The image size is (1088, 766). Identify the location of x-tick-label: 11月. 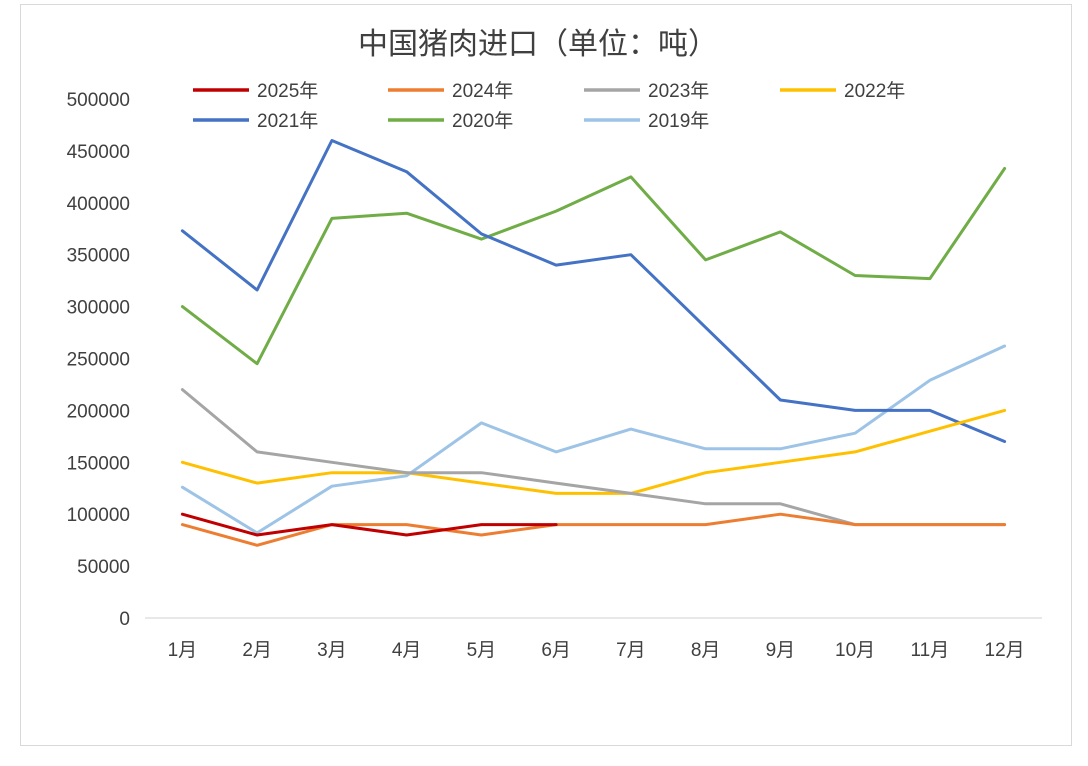
(930, 650).